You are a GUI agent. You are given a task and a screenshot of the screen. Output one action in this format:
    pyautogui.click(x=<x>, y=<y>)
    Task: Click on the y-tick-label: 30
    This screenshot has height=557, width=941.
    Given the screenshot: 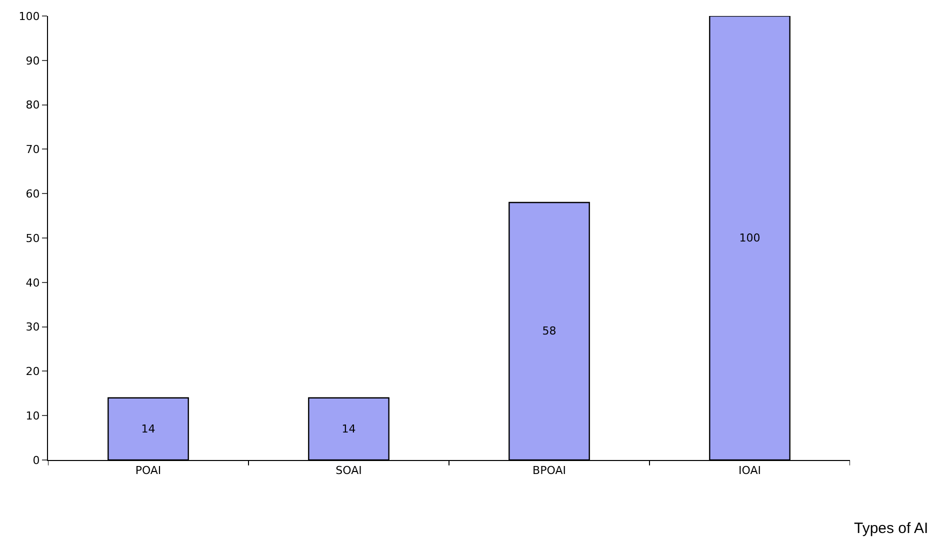 What is the action you would take?
    pyautogui.click(x=33, y=327)
    